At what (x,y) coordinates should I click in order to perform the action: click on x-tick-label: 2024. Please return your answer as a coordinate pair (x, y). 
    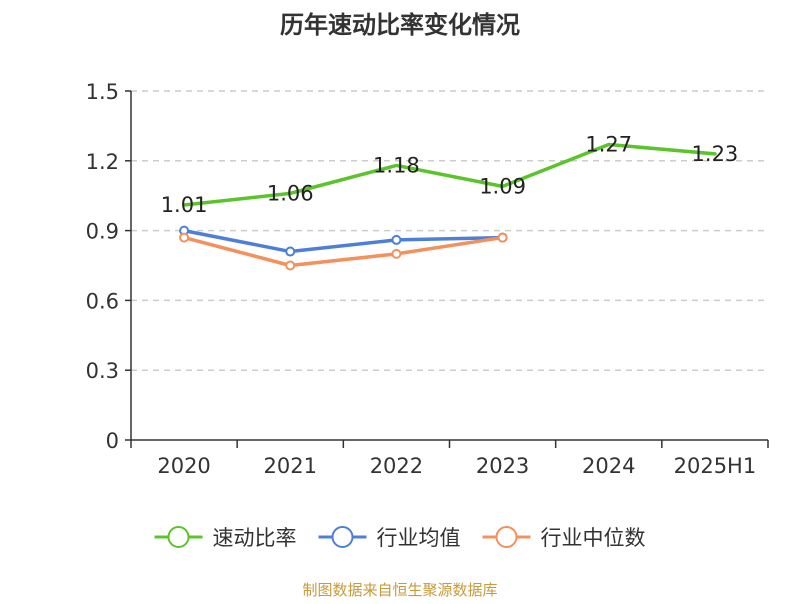
    Looking at the image, I should click on (608, 466).